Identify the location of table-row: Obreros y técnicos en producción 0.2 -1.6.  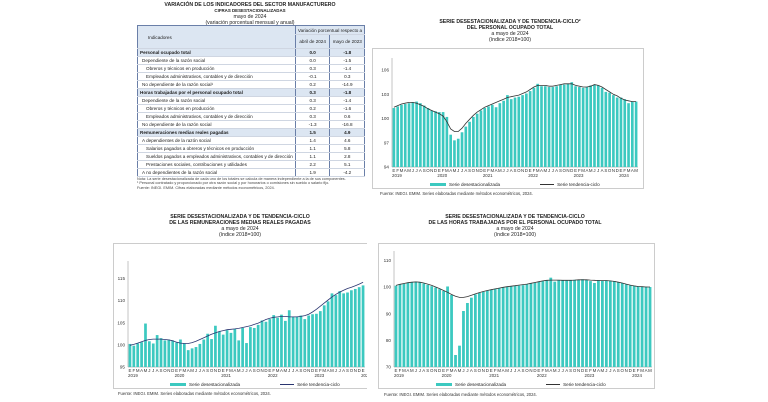
(251, 108).